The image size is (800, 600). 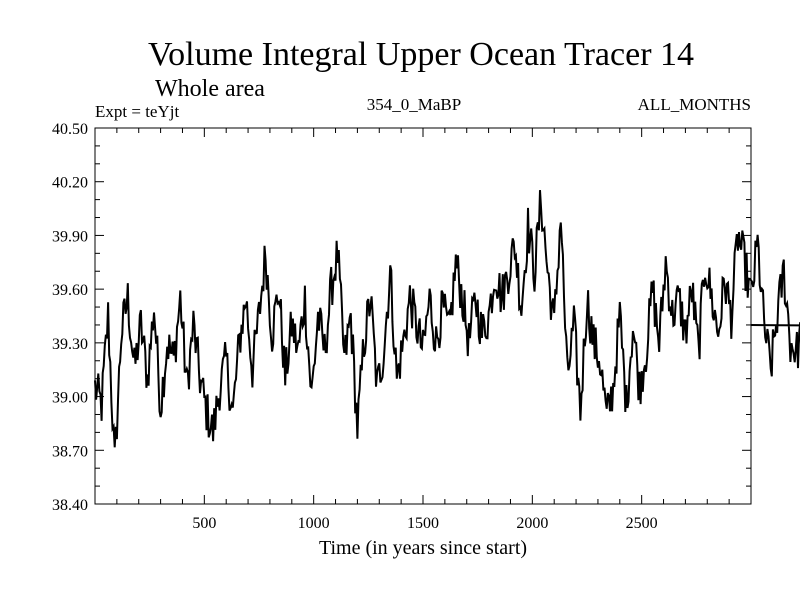 What do you see at coordinates (70, 398) in the screenshot?
I see `y-tick-label: 39.00` at bounding box center [70, 398].